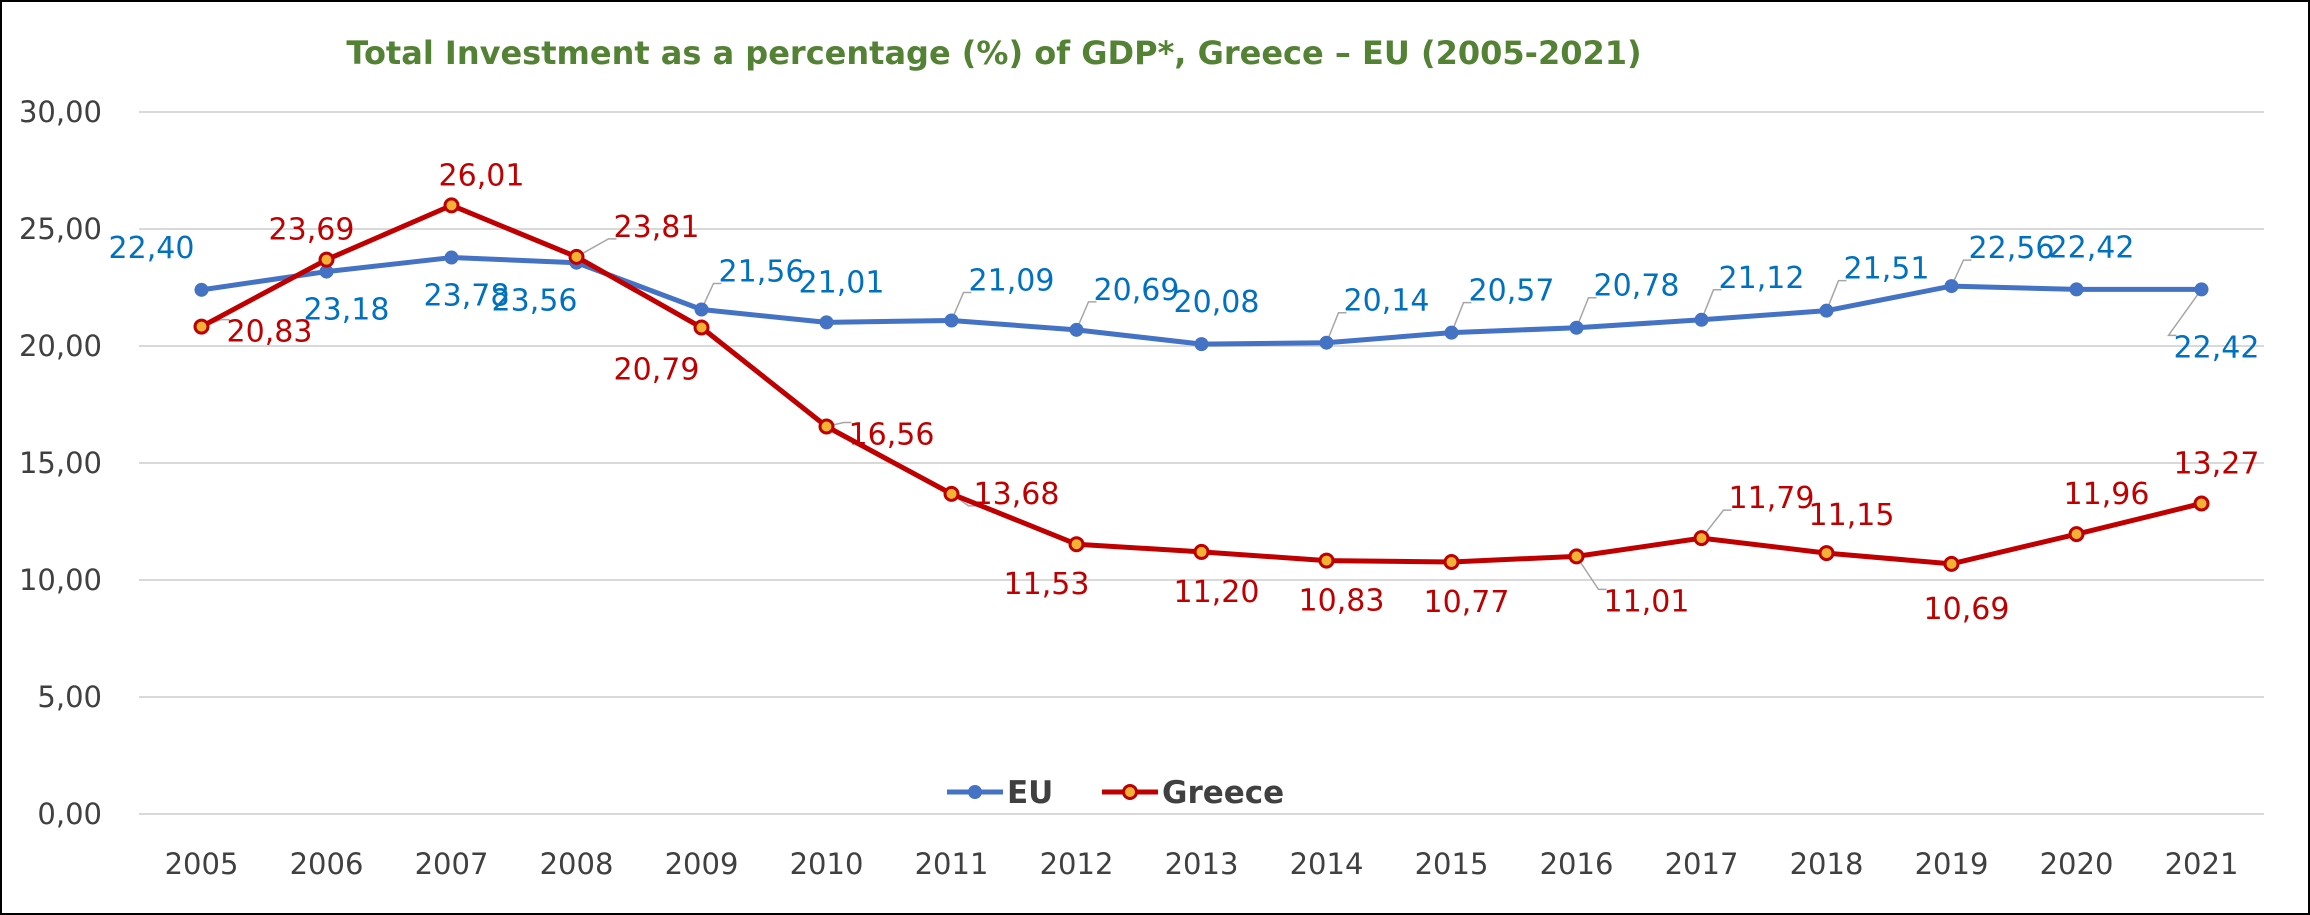  I want to click on x-tick-label: 2013, so click(1202, 864).